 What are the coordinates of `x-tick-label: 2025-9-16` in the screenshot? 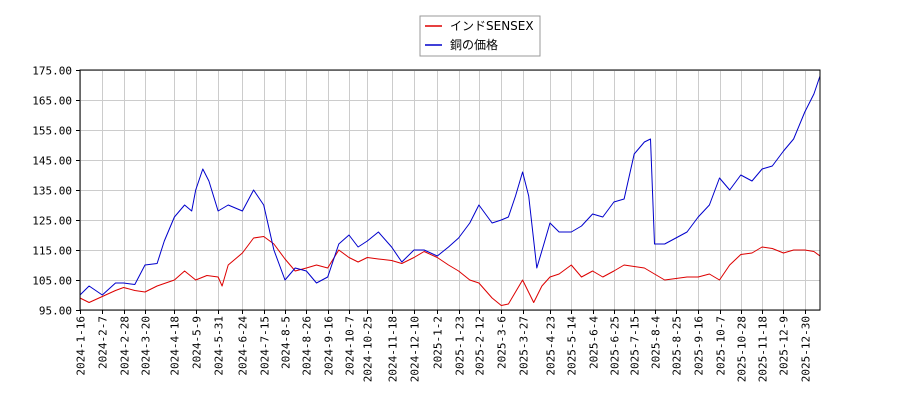 It's located at (699, 346).